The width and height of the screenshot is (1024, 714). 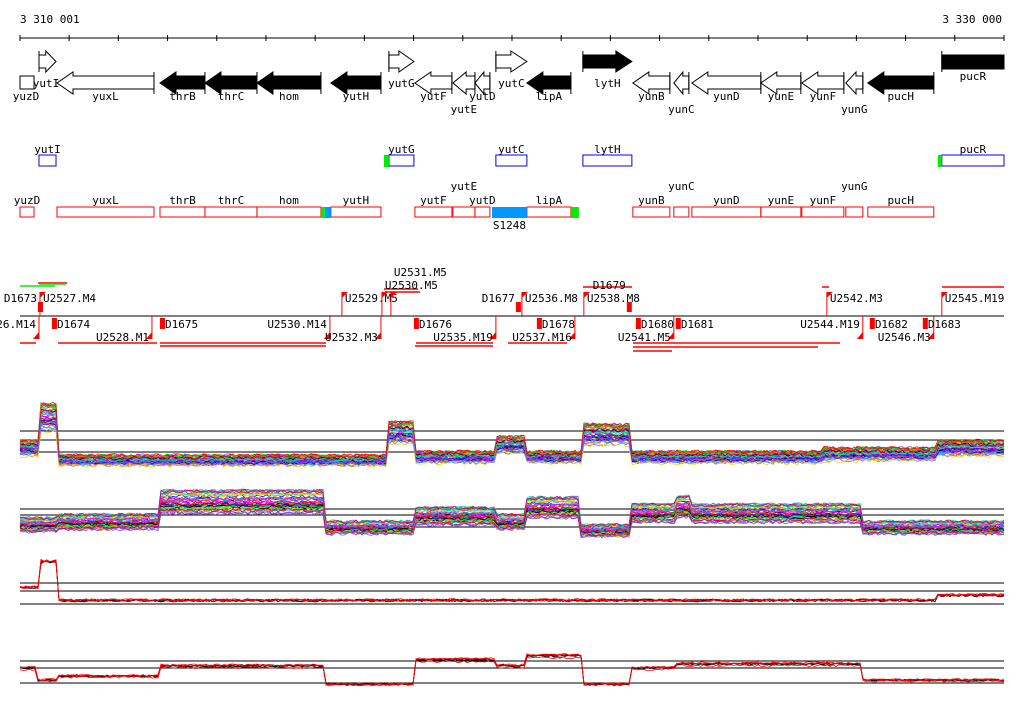 What do you see at coordinates (356, 87) in the screenshot?
I see `gene-yutH: yutH` at bounding box center [356, 87].